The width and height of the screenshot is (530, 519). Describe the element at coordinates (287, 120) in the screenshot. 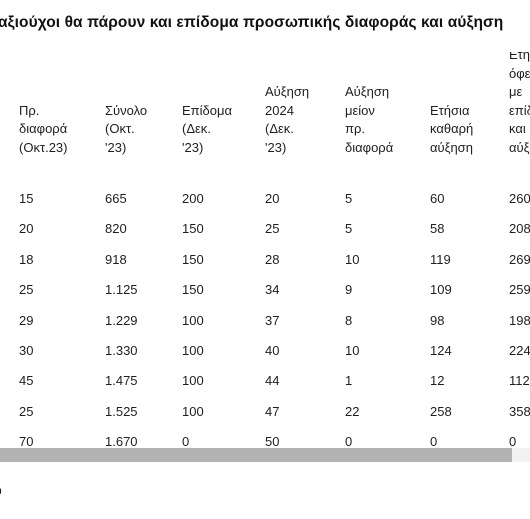

I see `column-header: Αύξηση 2024 (Δεκ. '23)` at that location.